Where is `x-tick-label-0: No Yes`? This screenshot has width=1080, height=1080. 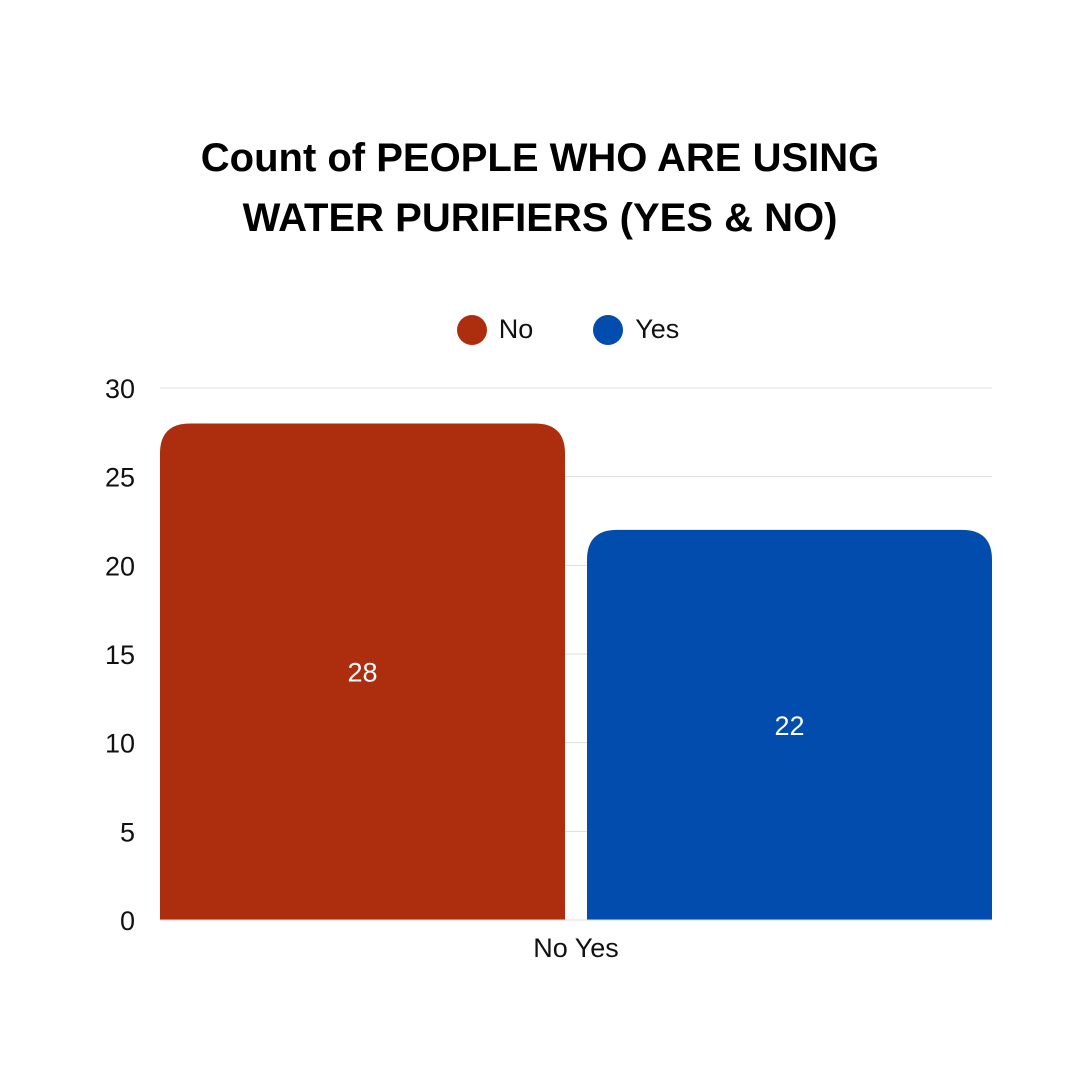 x-tick-label-0: No Yes is located at coordinates (576, 948).